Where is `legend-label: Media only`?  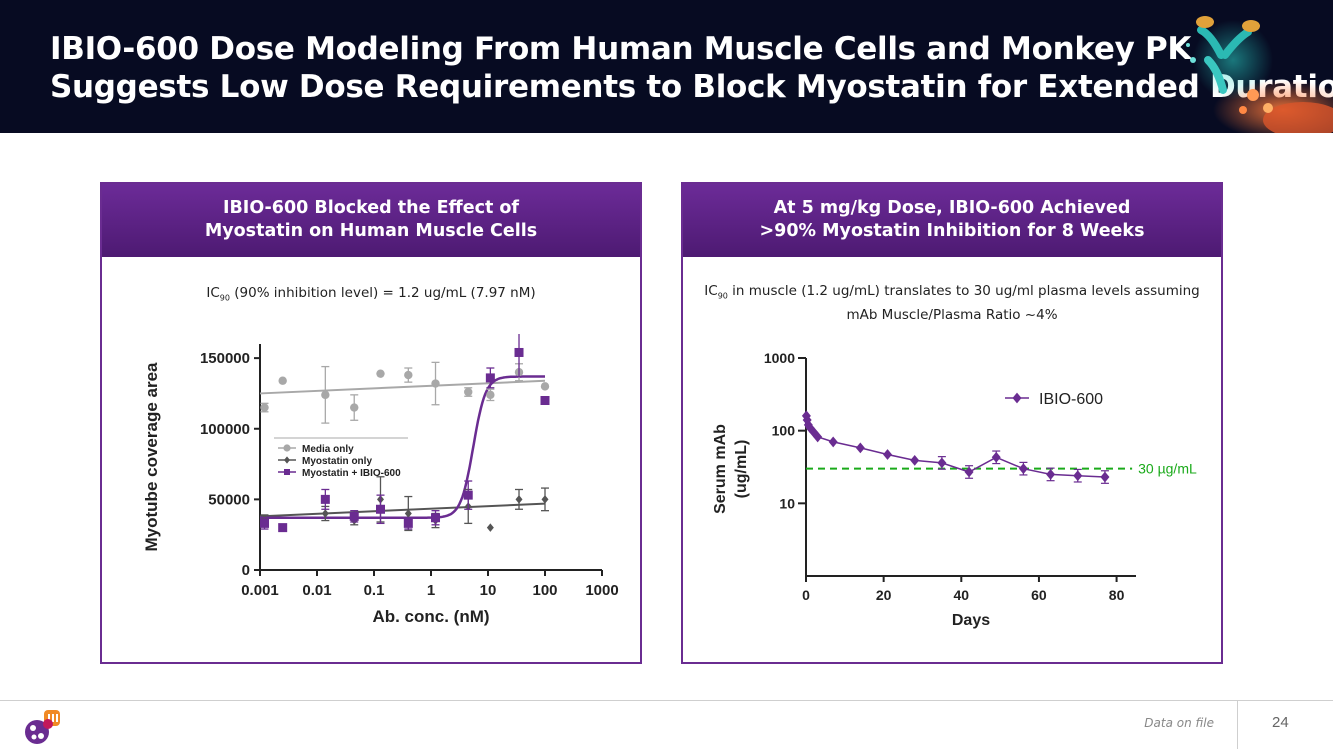 legend-label: Media only is located at coordinates (328, 449).